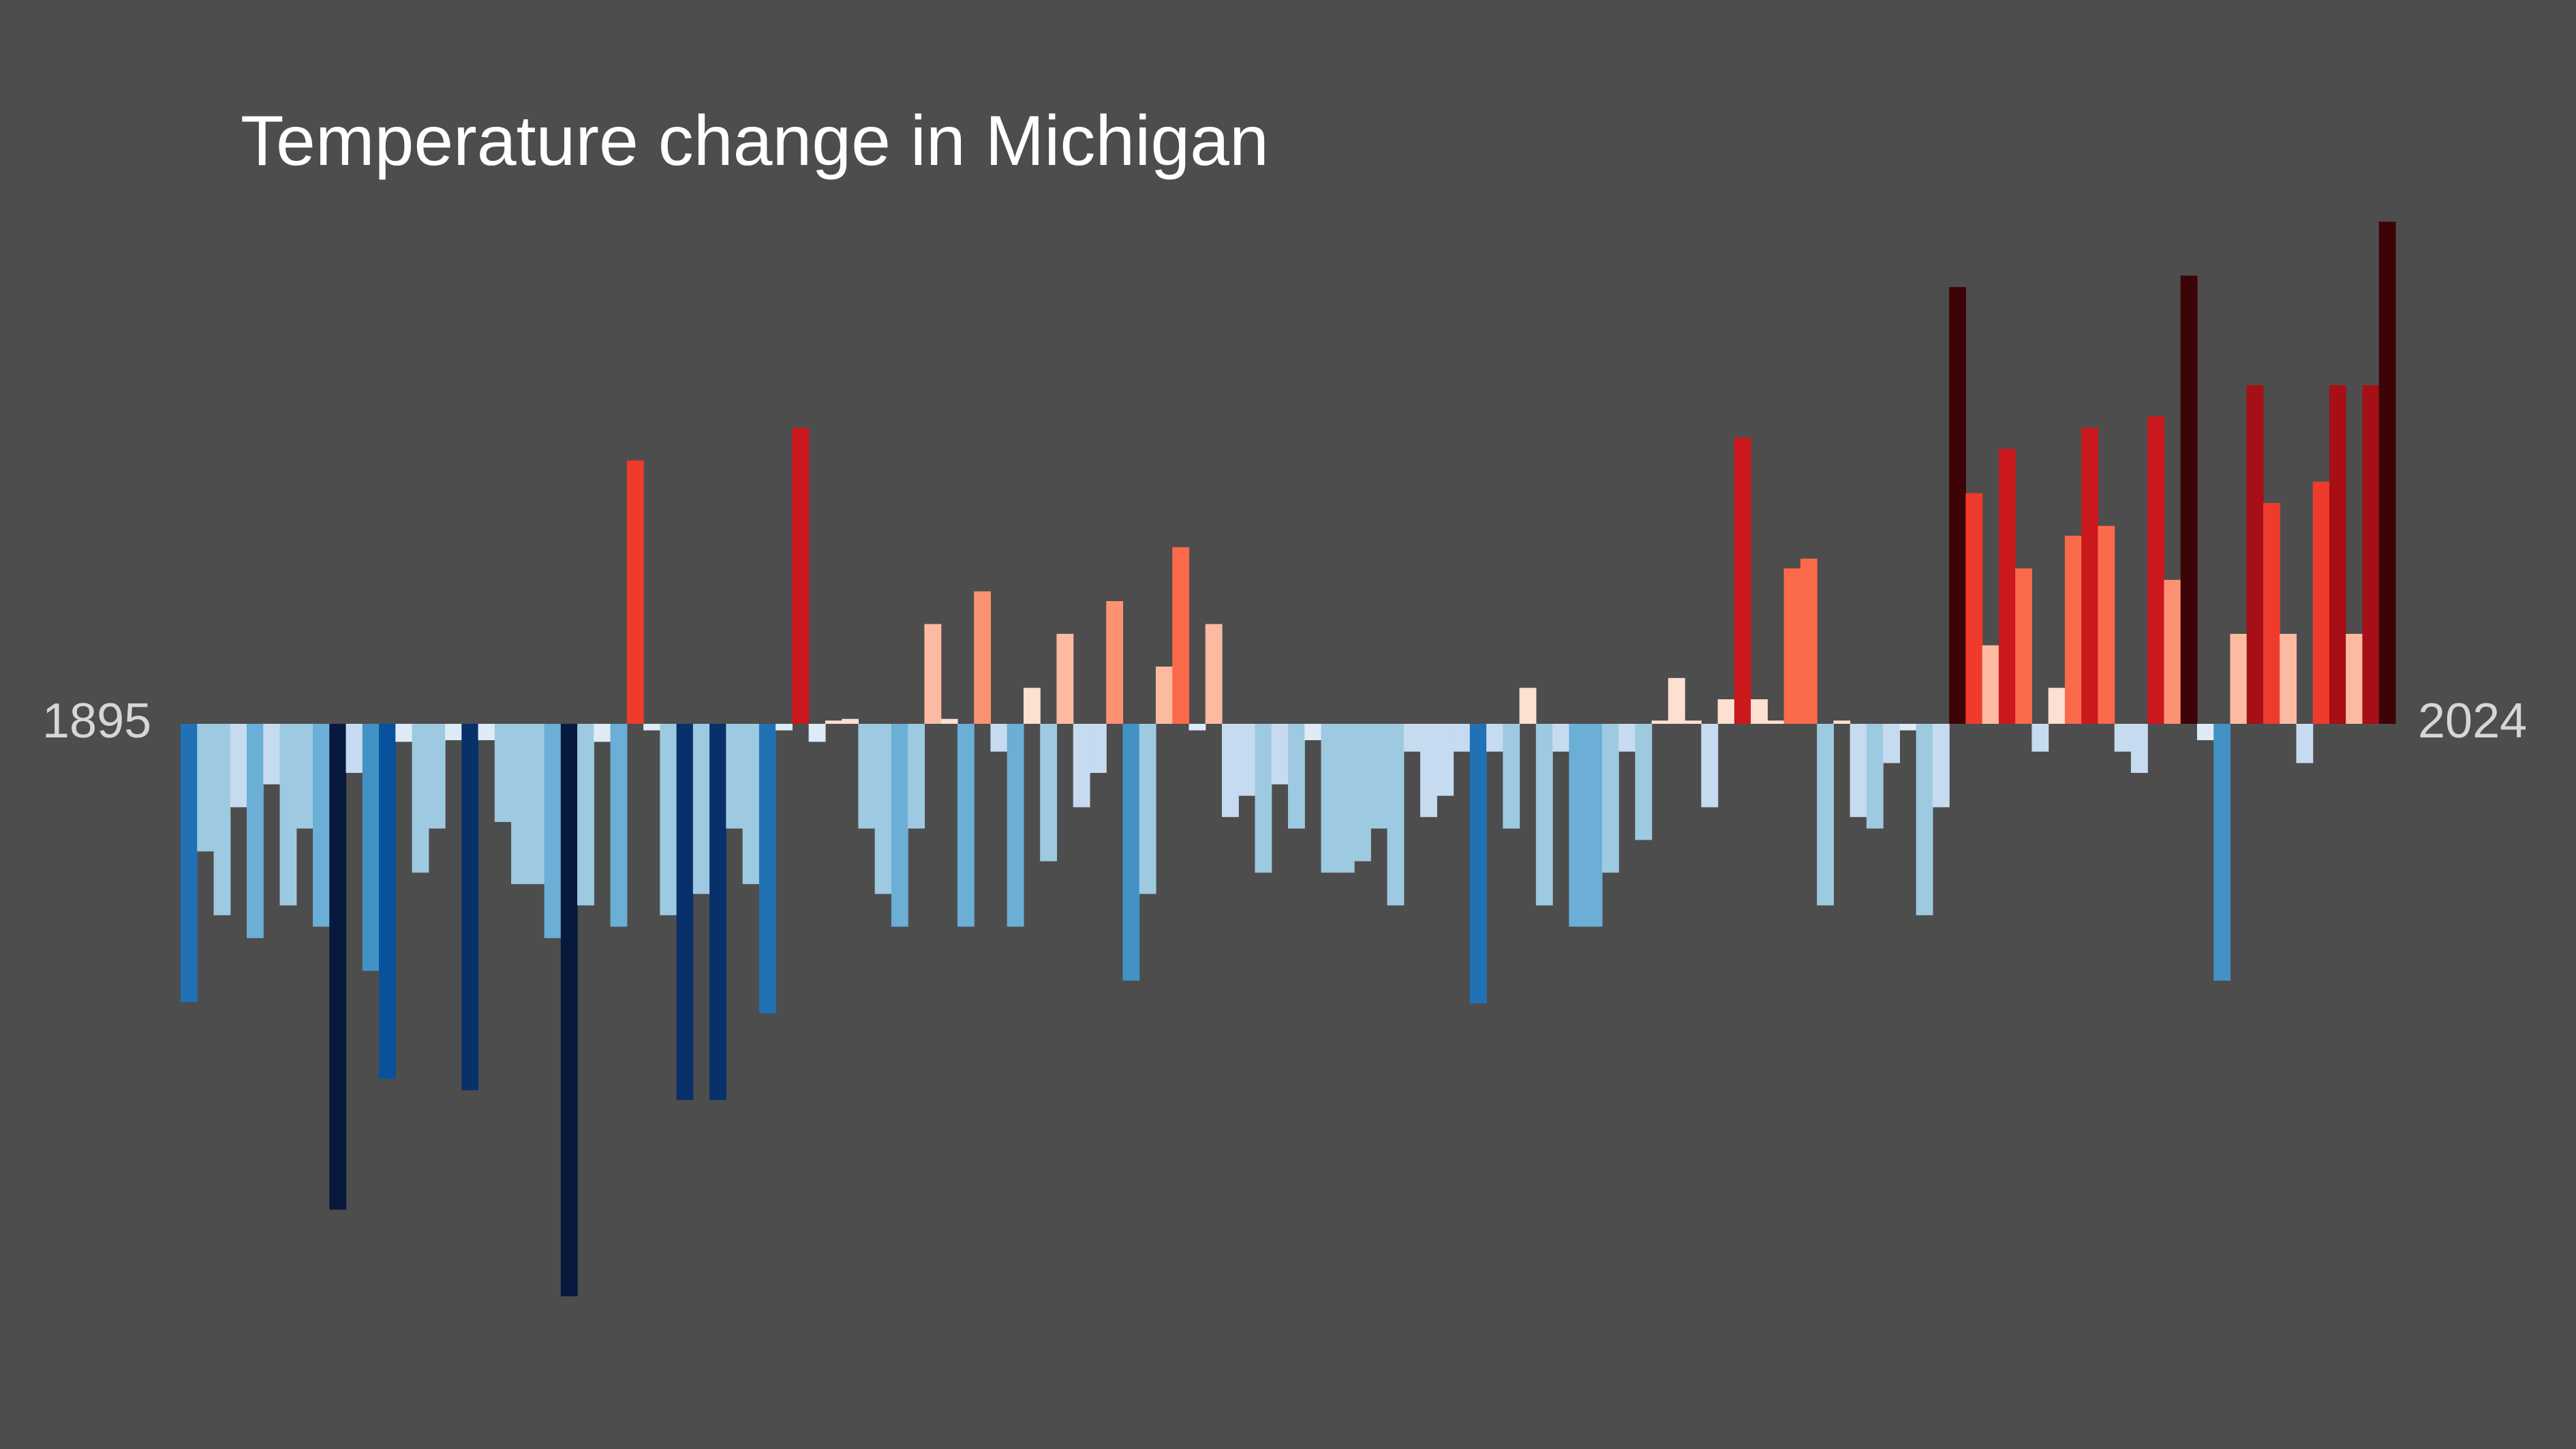 The height and width of the screenshot is (1449, 2576). I want to click on bar-1953, so click(1147, 809).